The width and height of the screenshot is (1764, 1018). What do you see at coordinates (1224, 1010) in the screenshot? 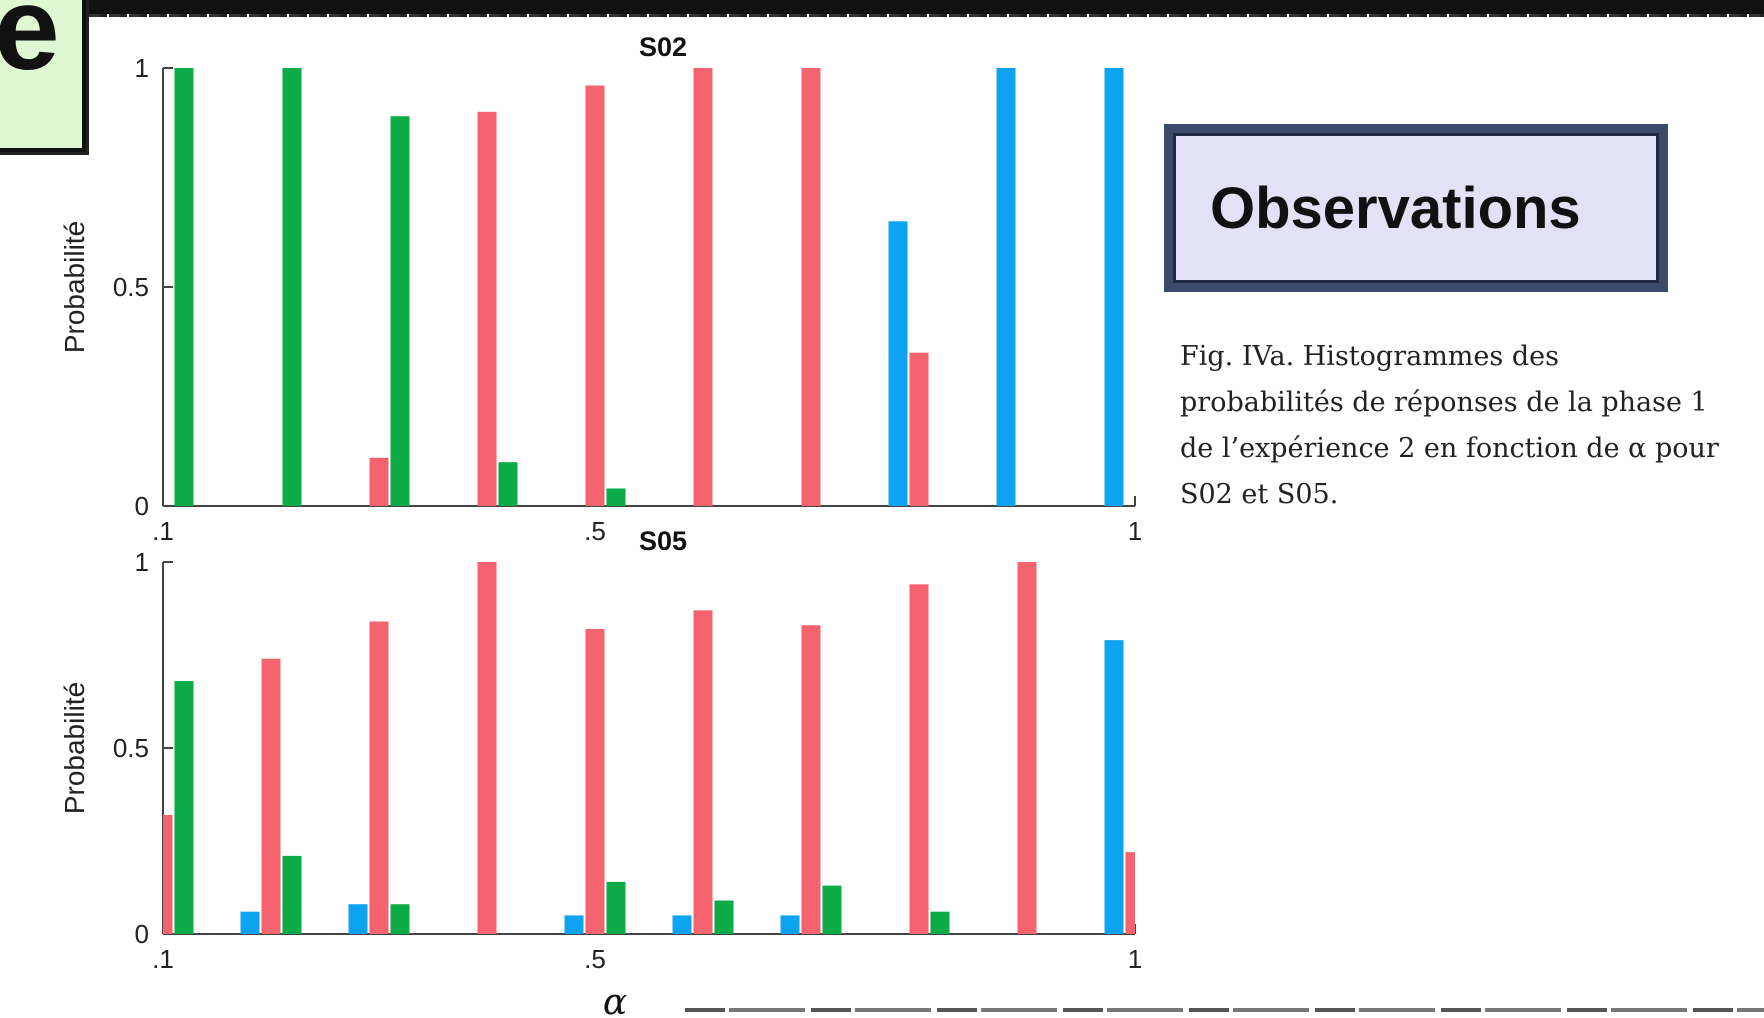
I see `bottom-divider` at bounding box center [1224, 1010].